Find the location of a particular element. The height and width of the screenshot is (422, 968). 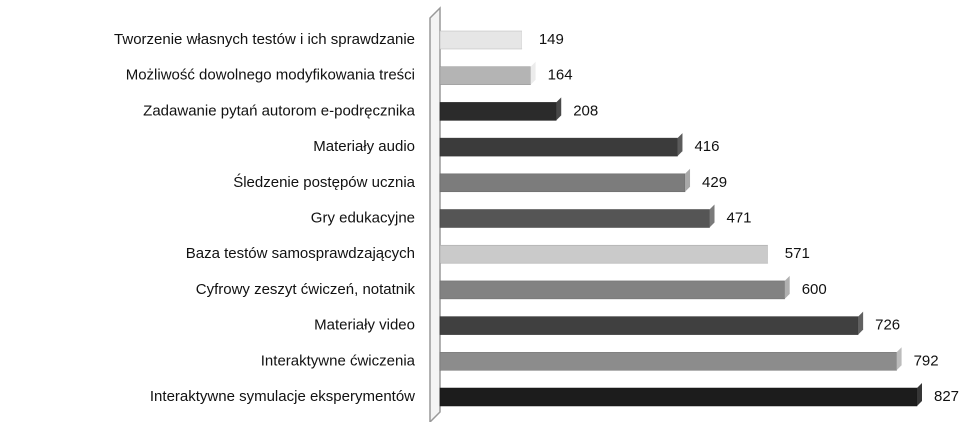

value-label: 471 is located at coordinates (739, 217).